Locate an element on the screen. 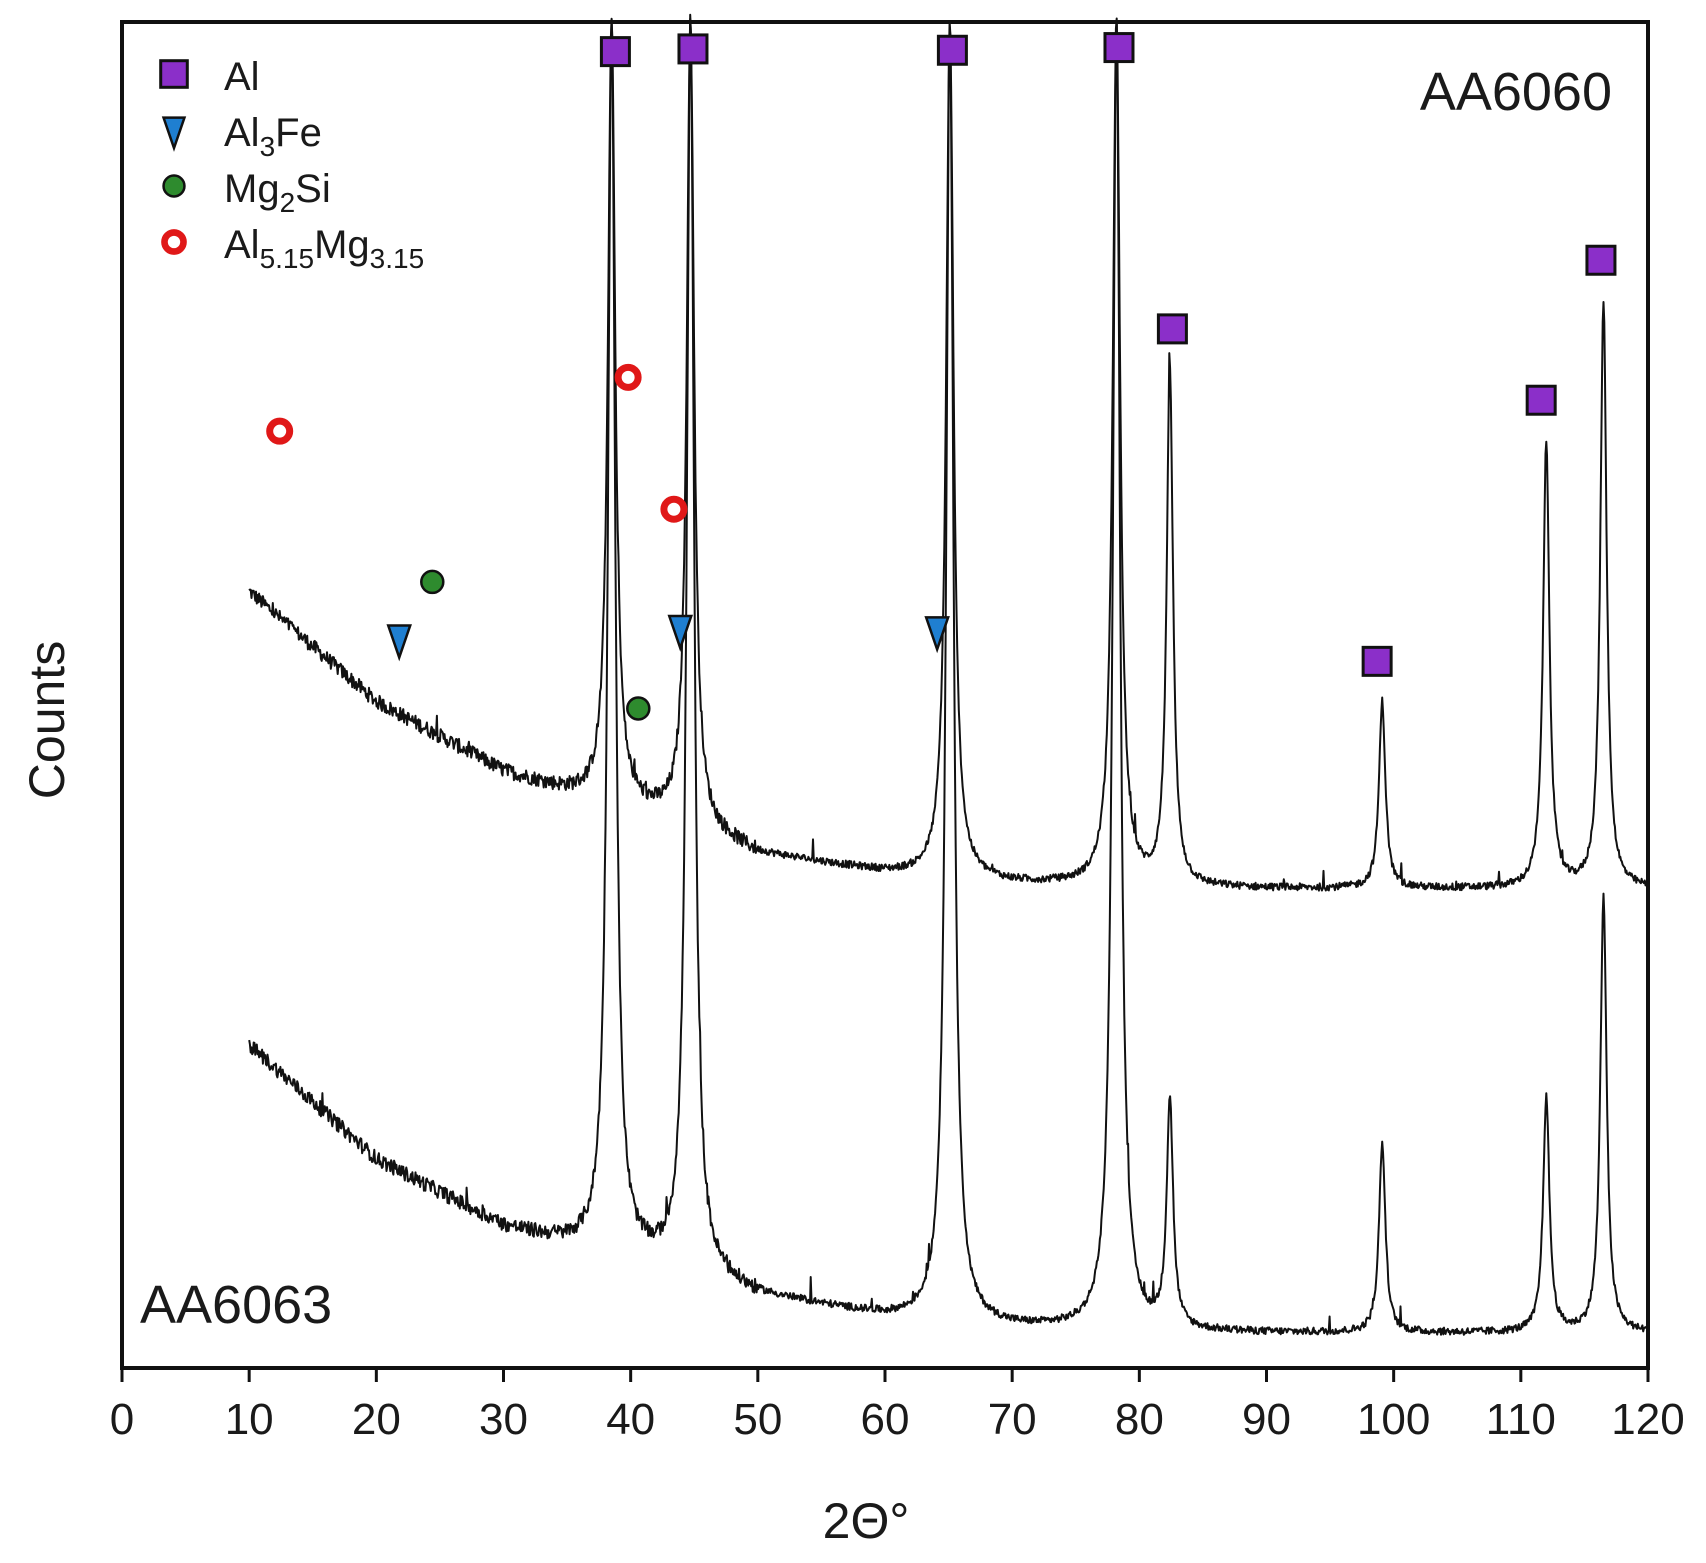 This screenshot has height=1563, width=1706. x-axis-label: 2Θ° is located at coordinates (866, 1521).